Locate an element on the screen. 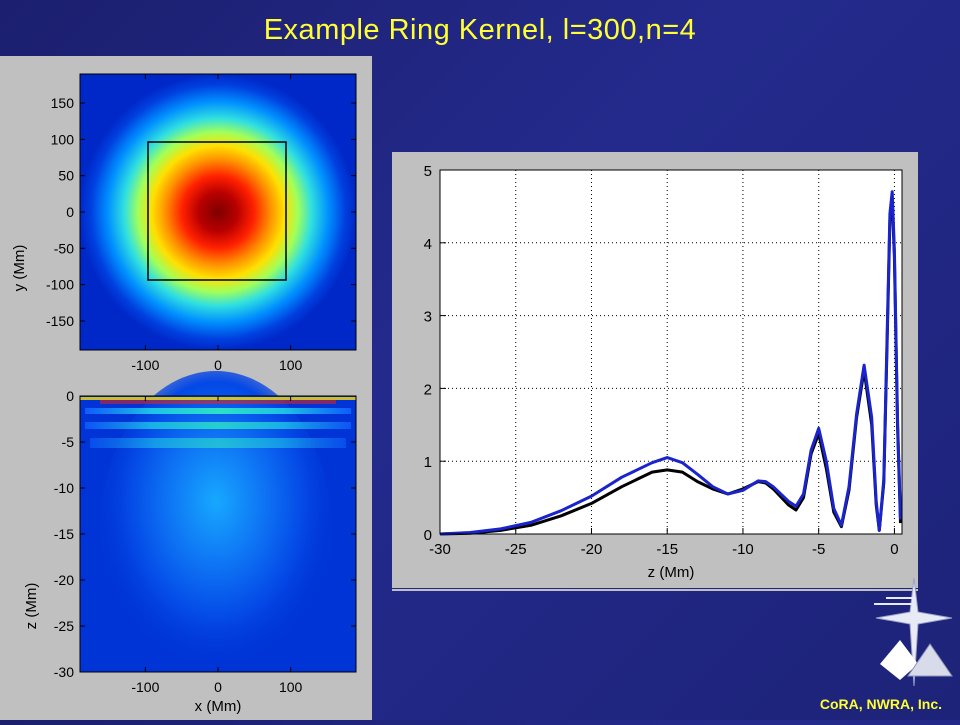  bottom-heatmap-yticks: 0 -5 -10 -15 -20 -25 -30 is located at coordinates (205, 534).